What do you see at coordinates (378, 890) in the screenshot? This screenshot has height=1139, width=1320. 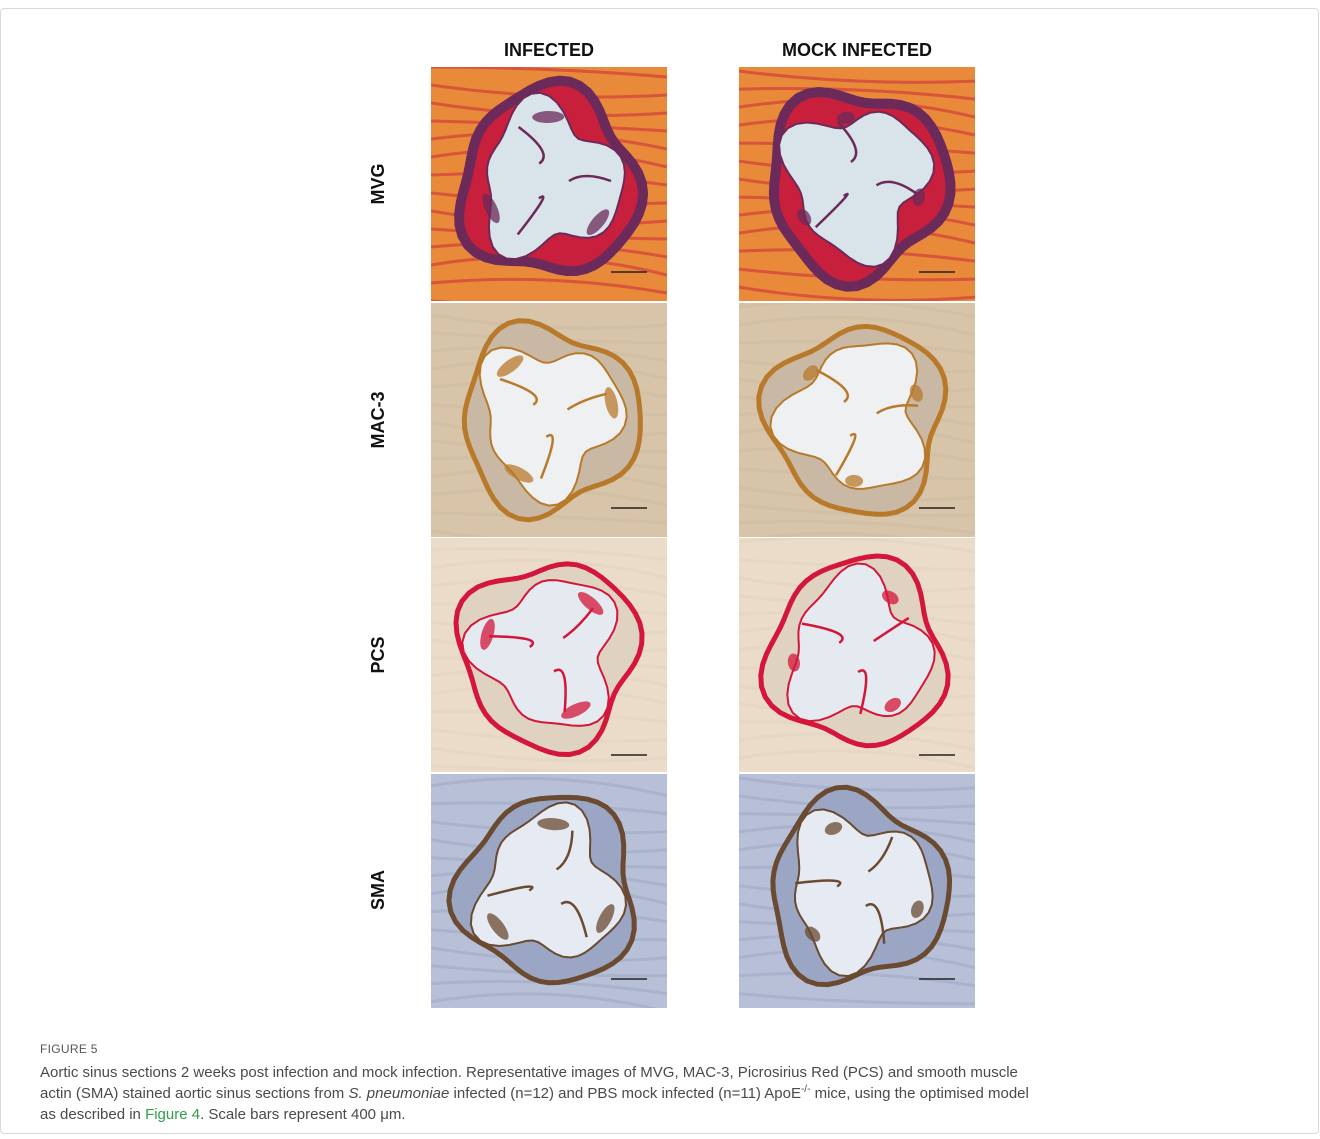 I see `row-label-sma: SMA` at bounding box center [378, 890].